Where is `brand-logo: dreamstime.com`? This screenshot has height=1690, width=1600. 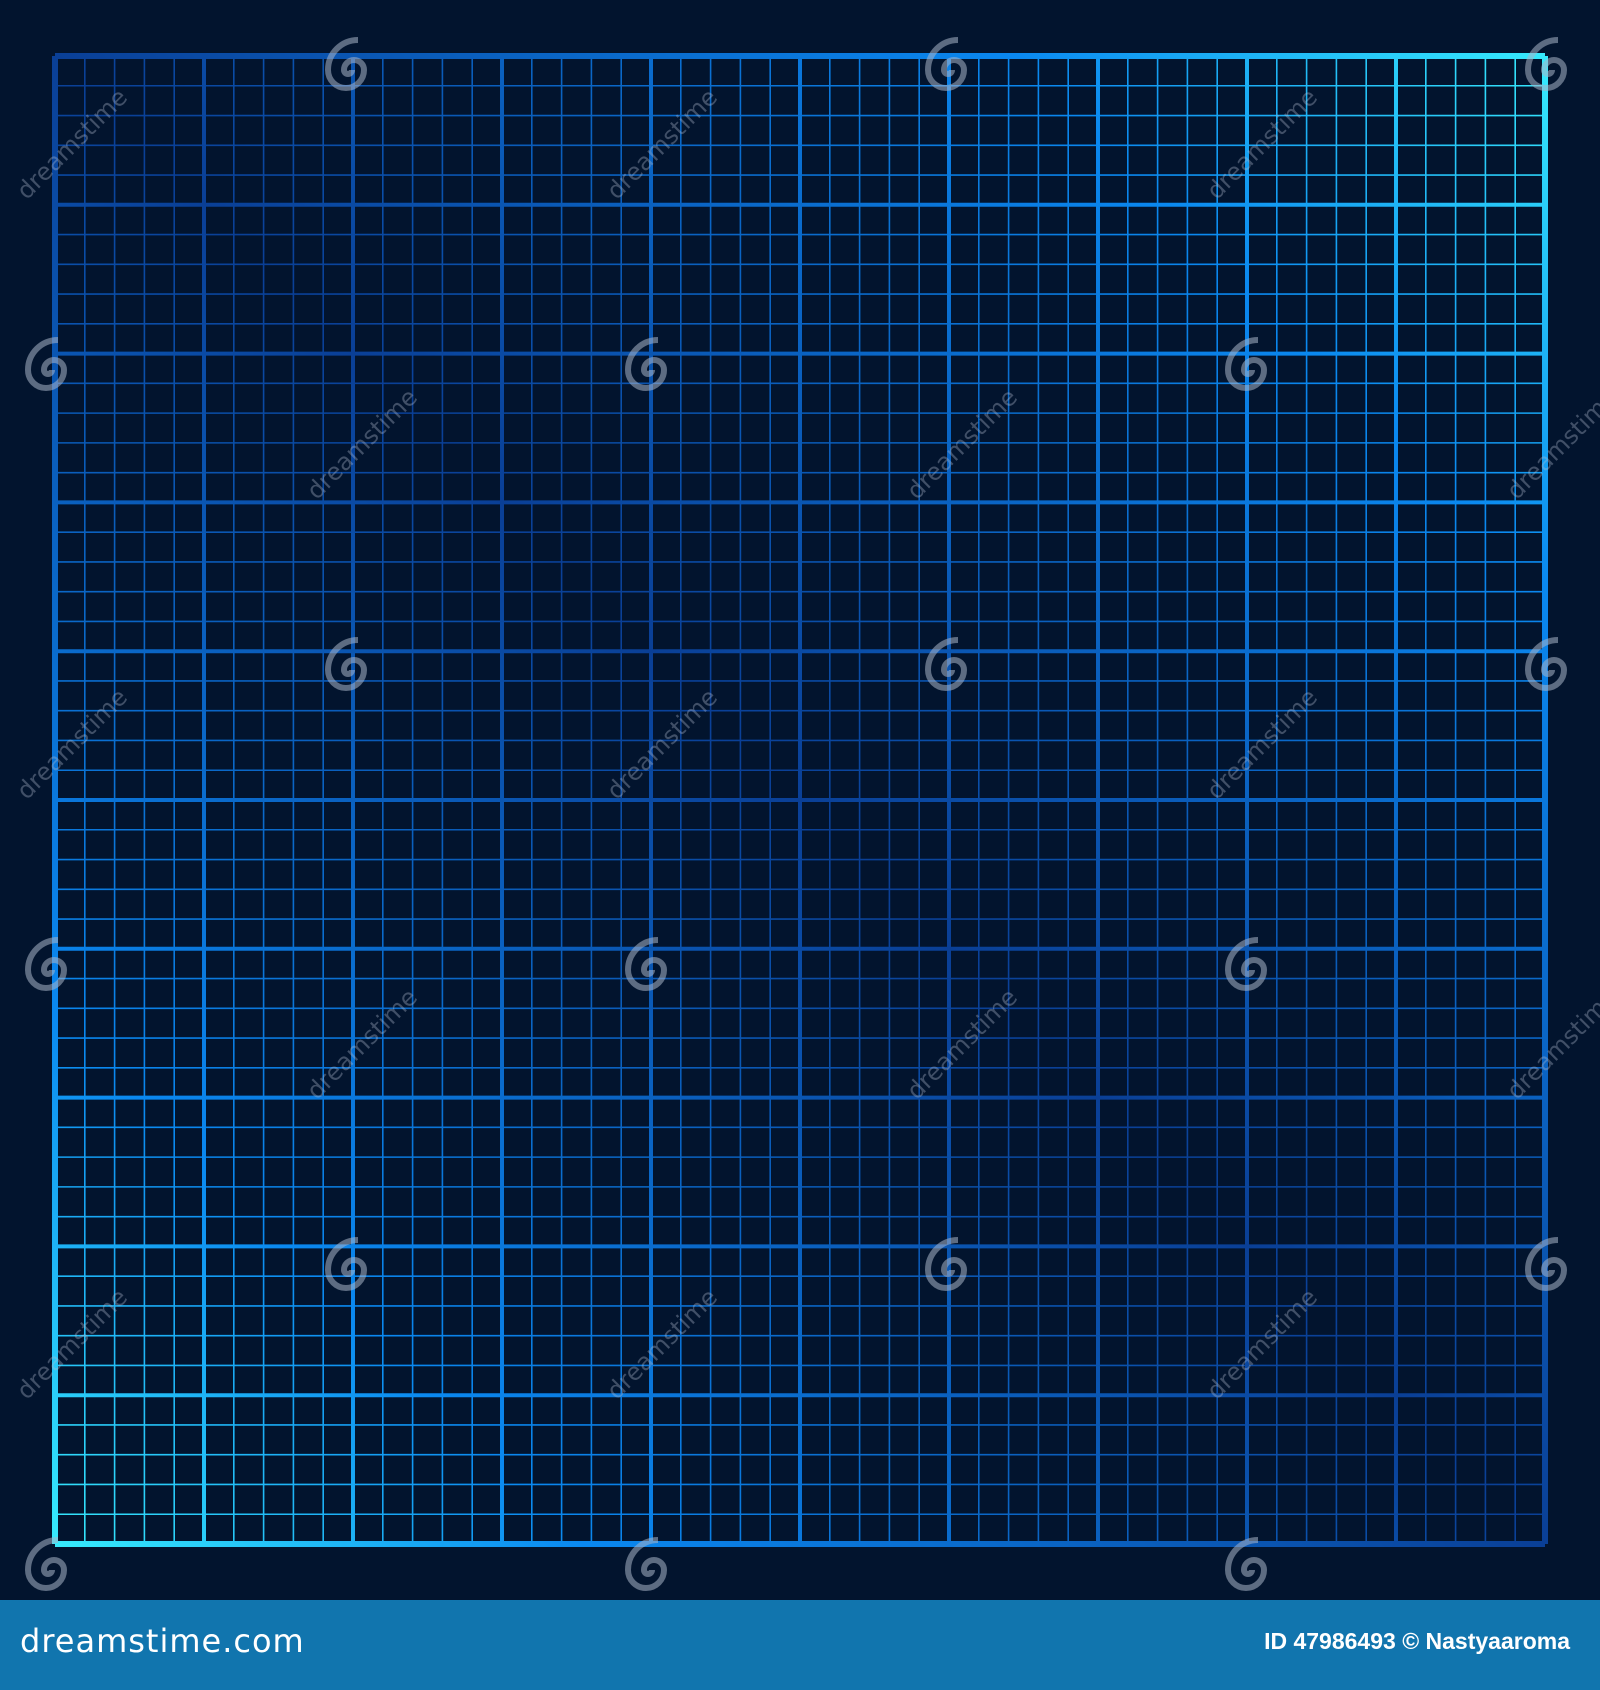
brand-logo: dreamstime.com is located at coordinates (162, 1641).